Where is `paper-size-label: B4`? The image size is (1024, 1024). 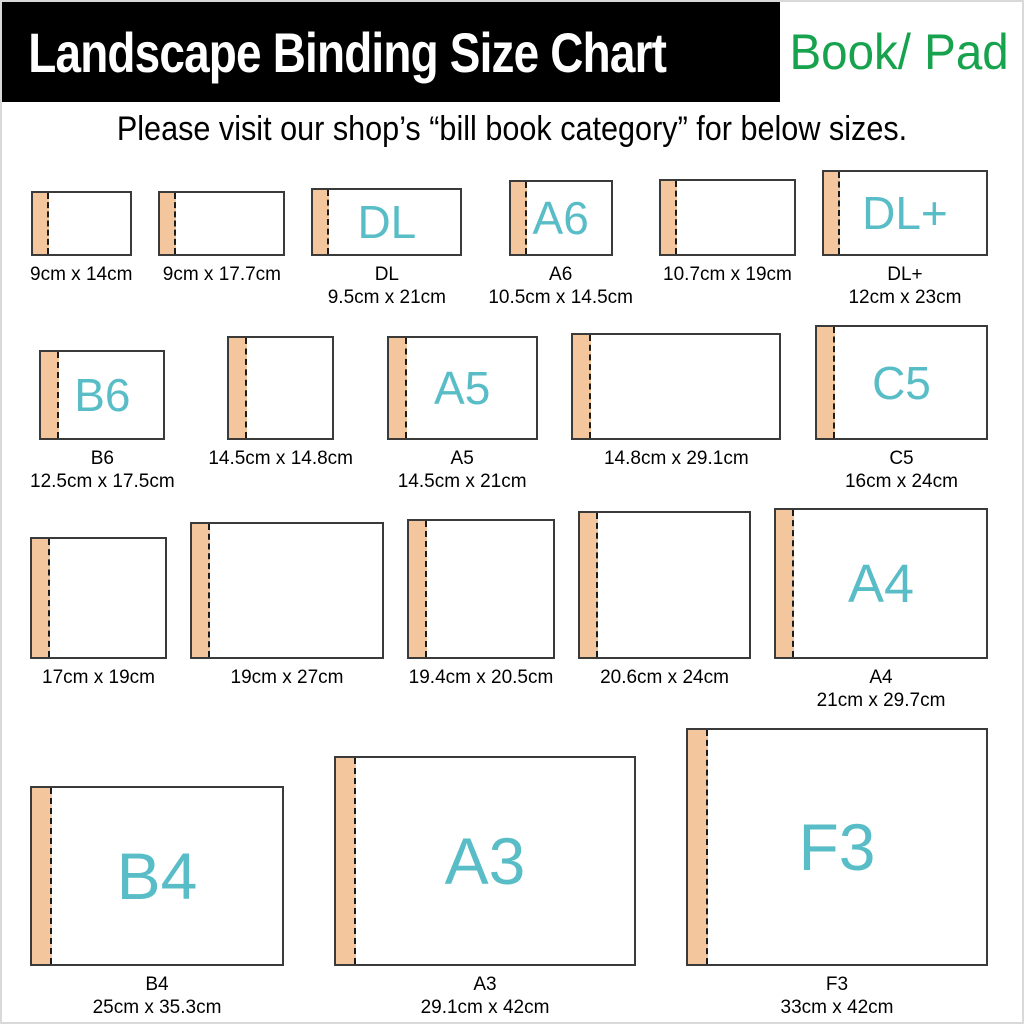
paper-size-label: B4 is located at coordinates (157, 876).